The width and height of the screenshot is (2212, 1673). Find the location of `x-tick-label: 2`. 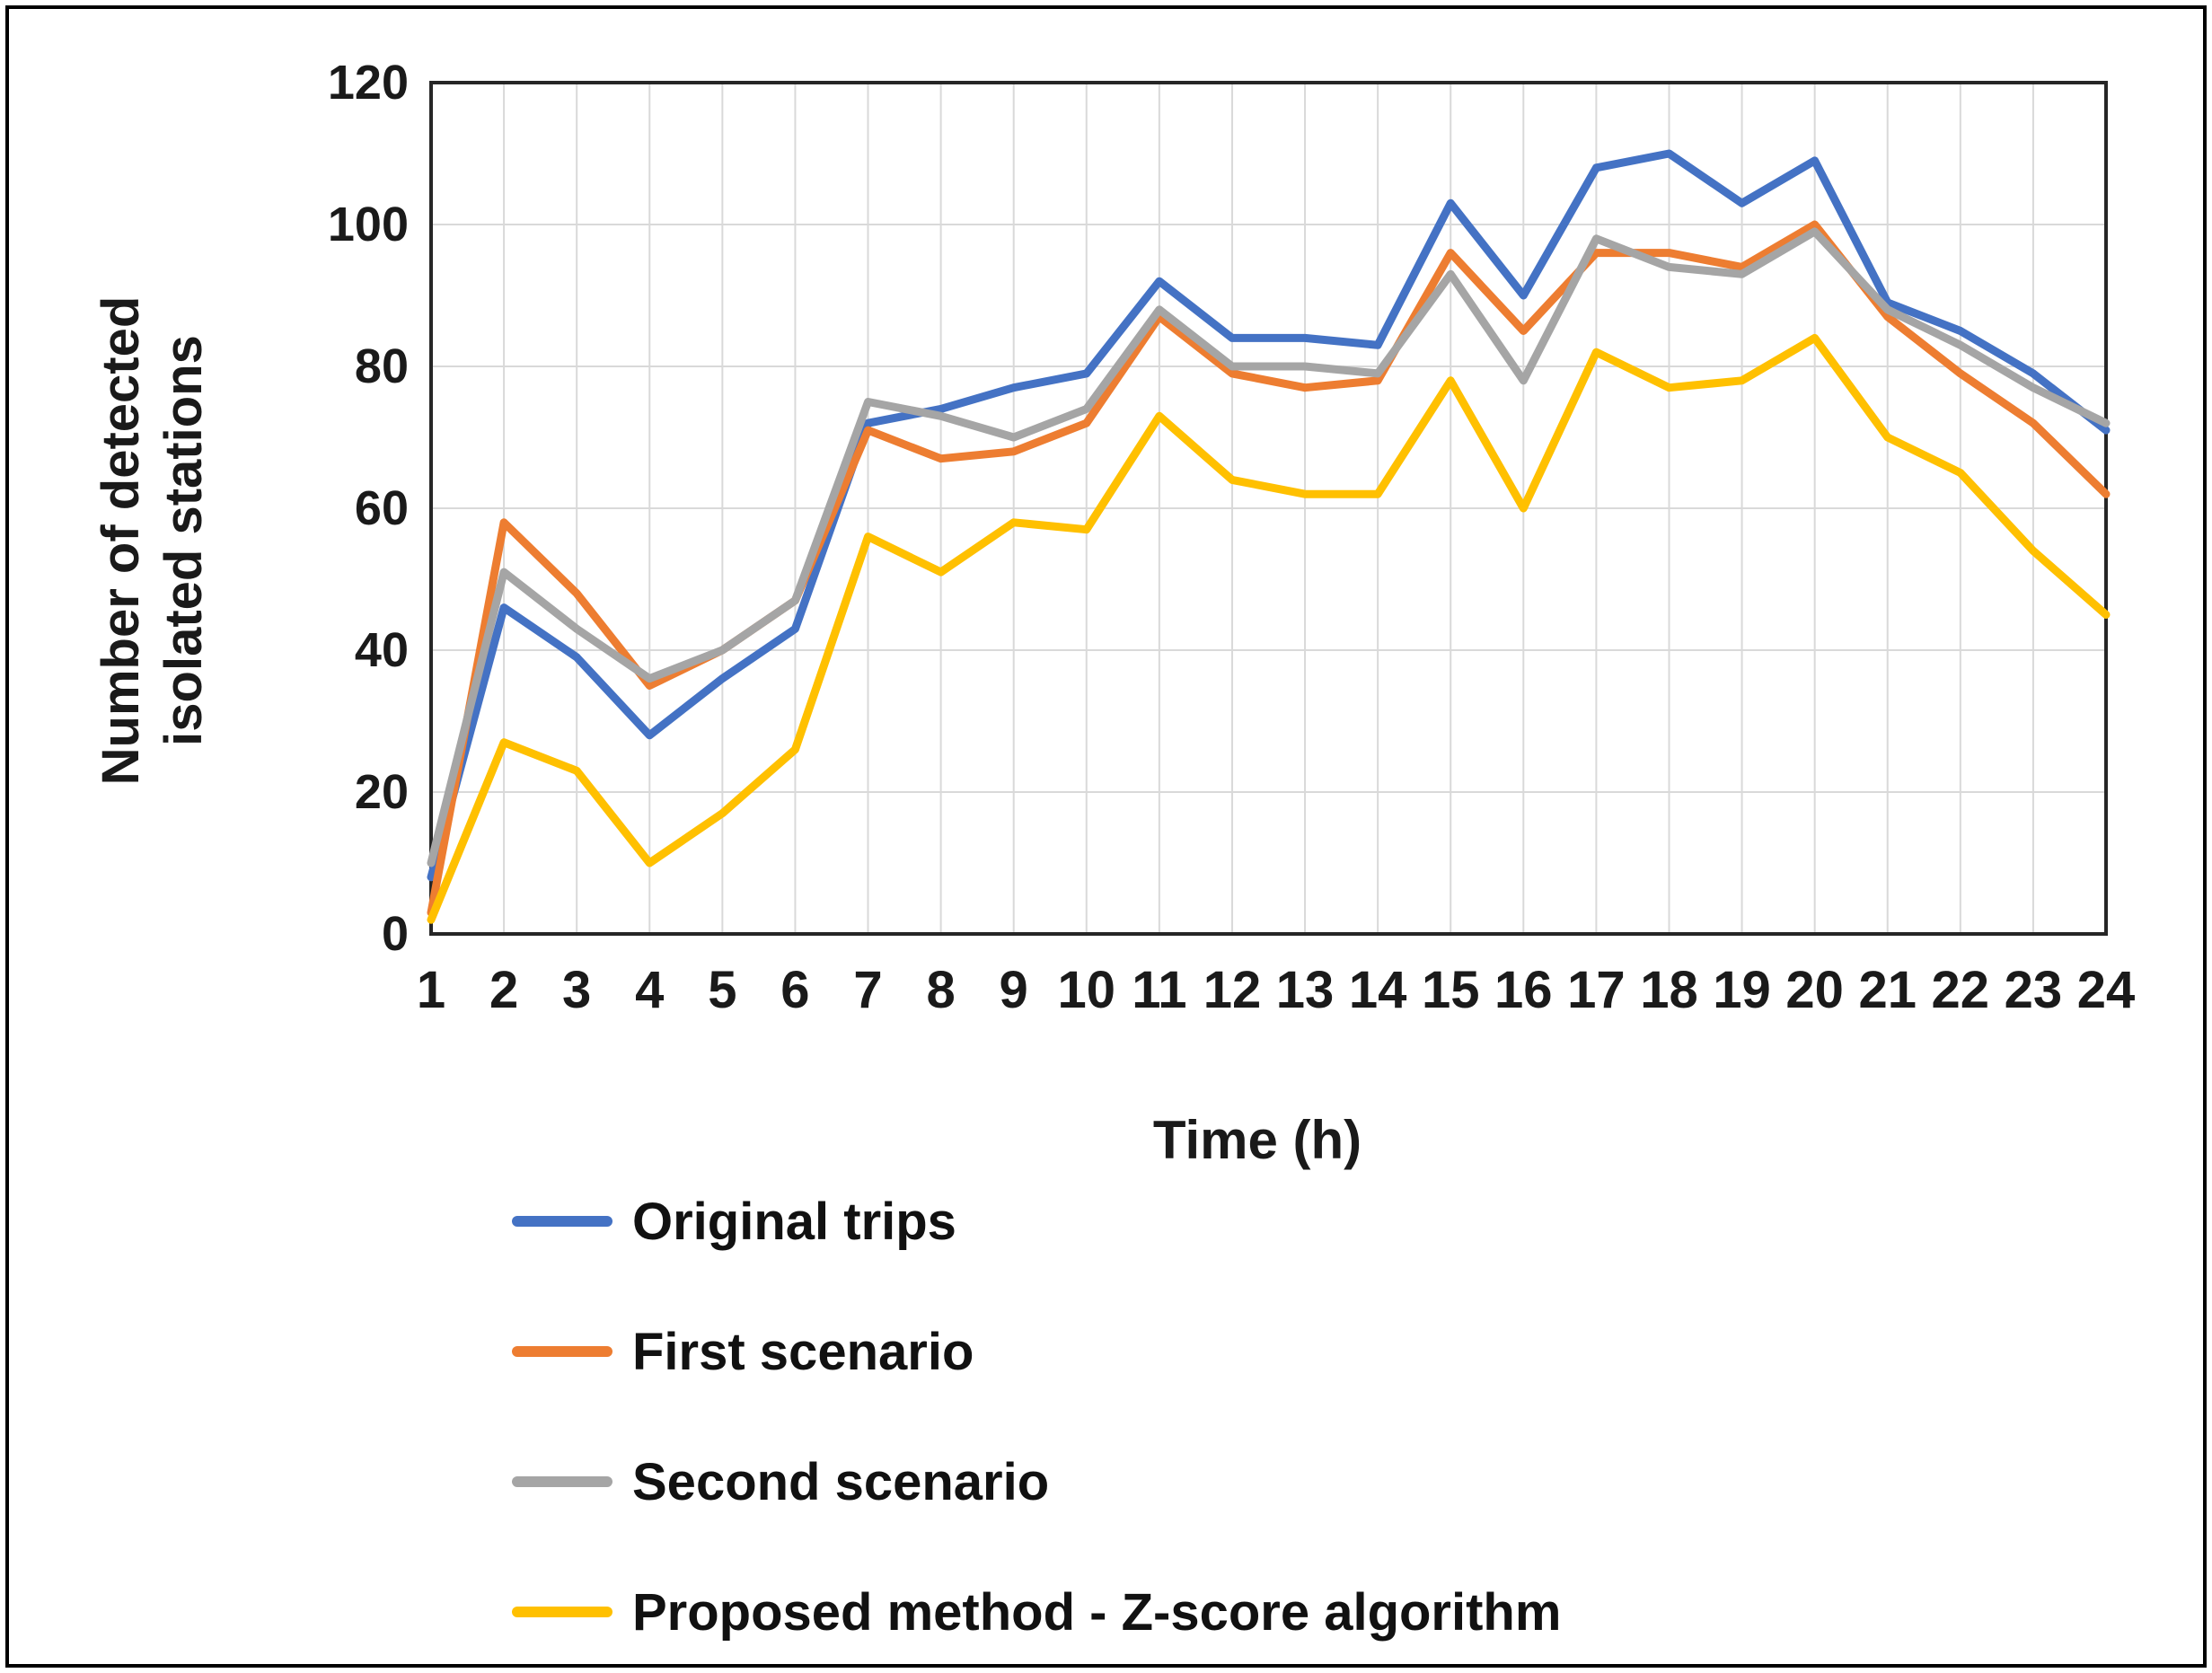

x-tick-label: 2 is located at coordinates (504, 990).